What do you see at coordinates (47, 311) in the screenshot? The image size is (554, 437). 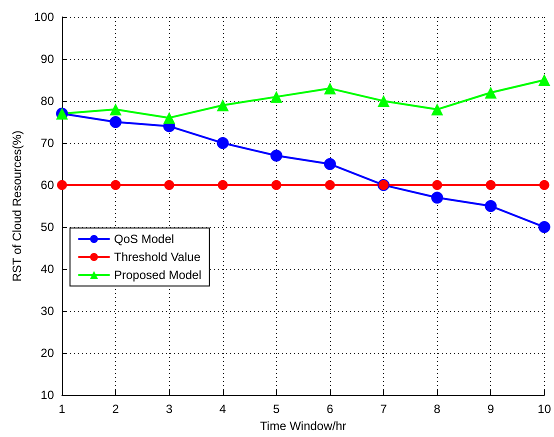 I see `y-tick-label: 30` at bounding box center [47, 311].